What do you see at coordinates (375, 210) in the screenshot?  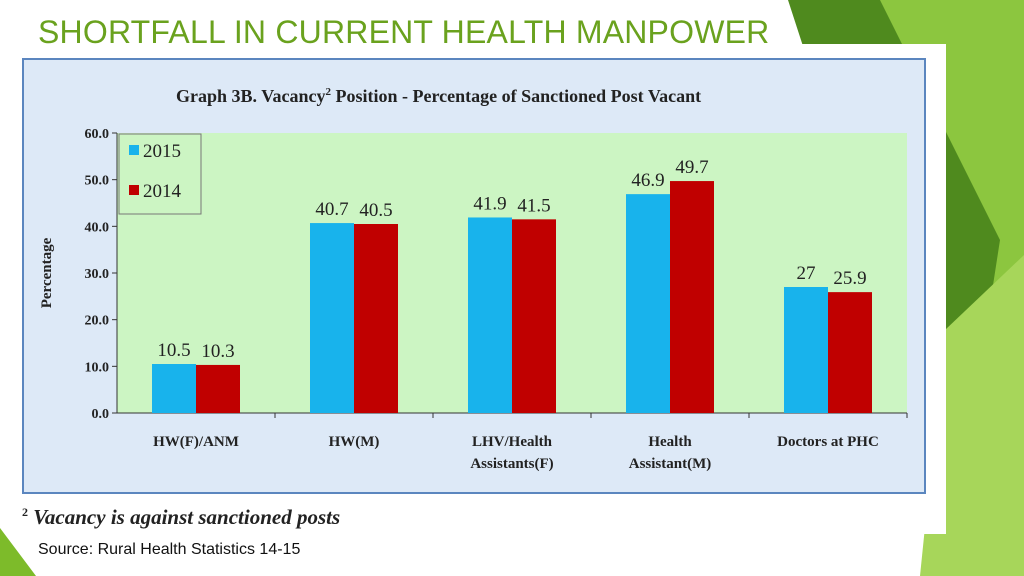 I see `data-label: 40.5` at bounding box center [375, 210].